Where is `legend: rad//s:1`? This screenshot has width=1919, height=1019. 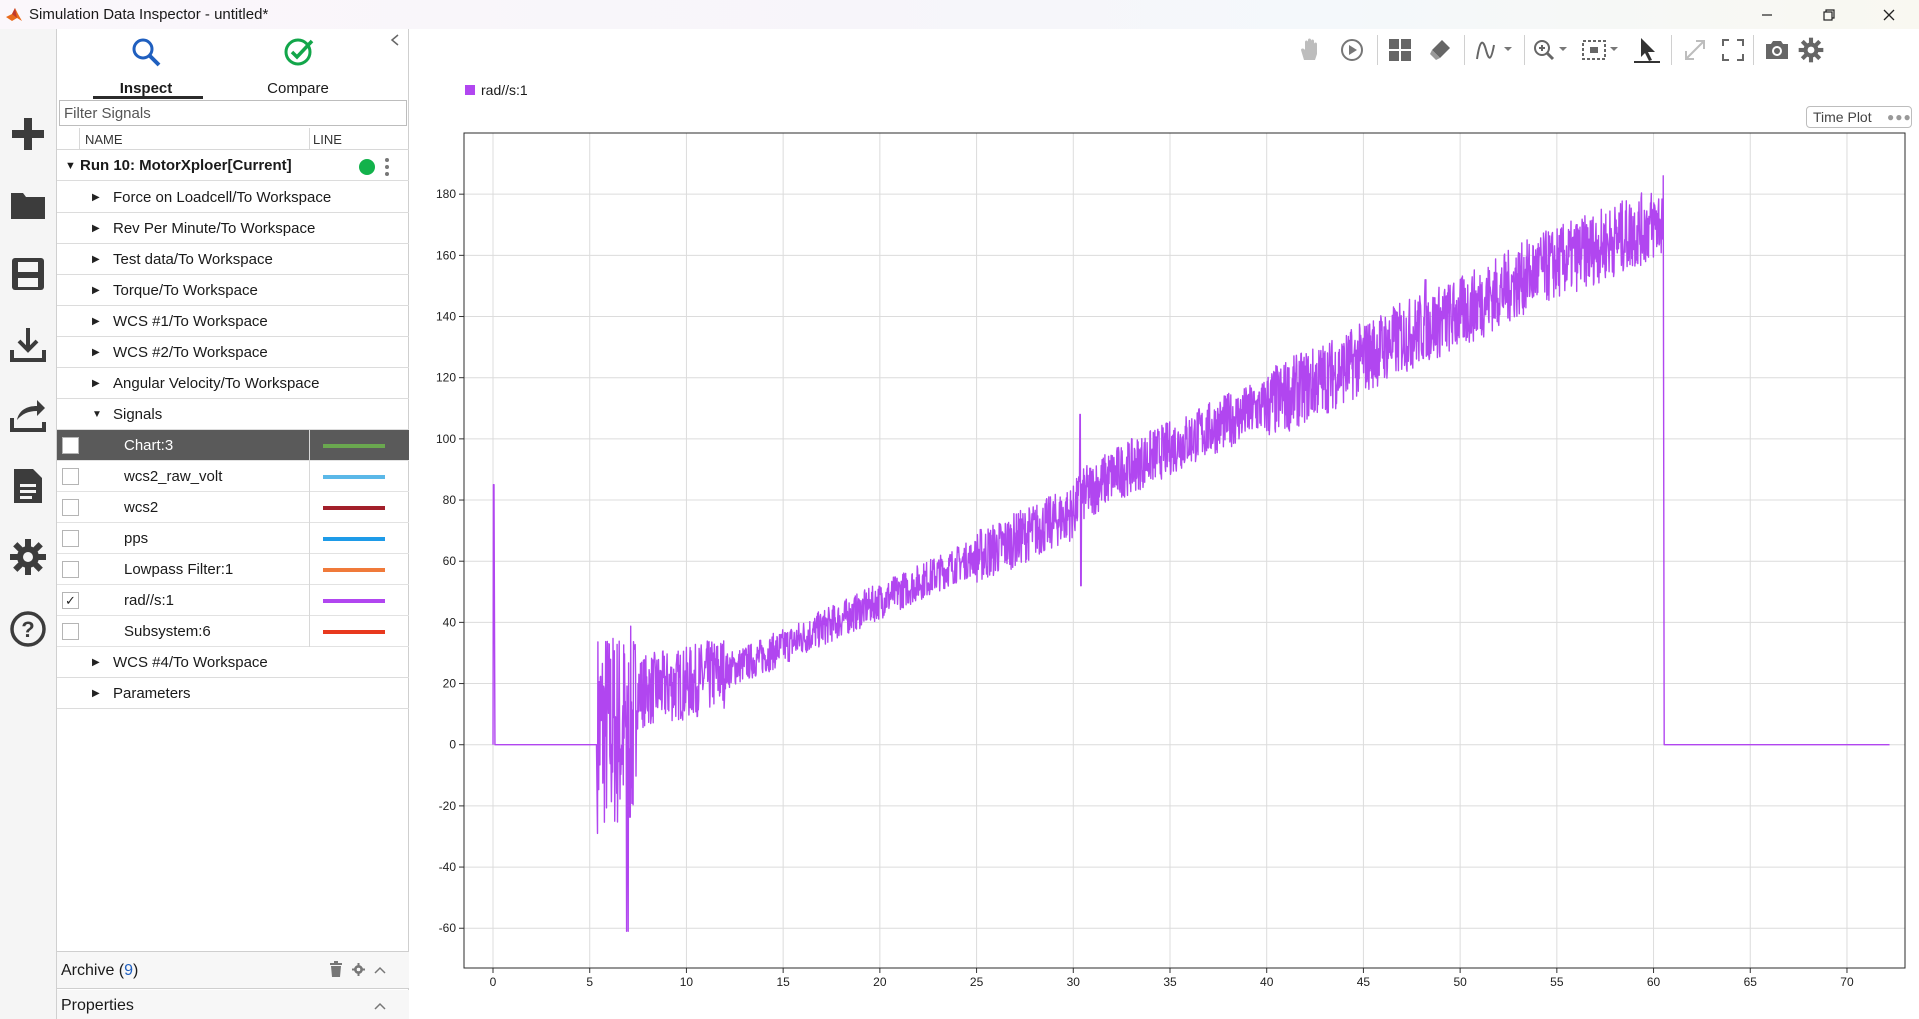 legend: rad//s:1 is located at coordinates (496, 90).